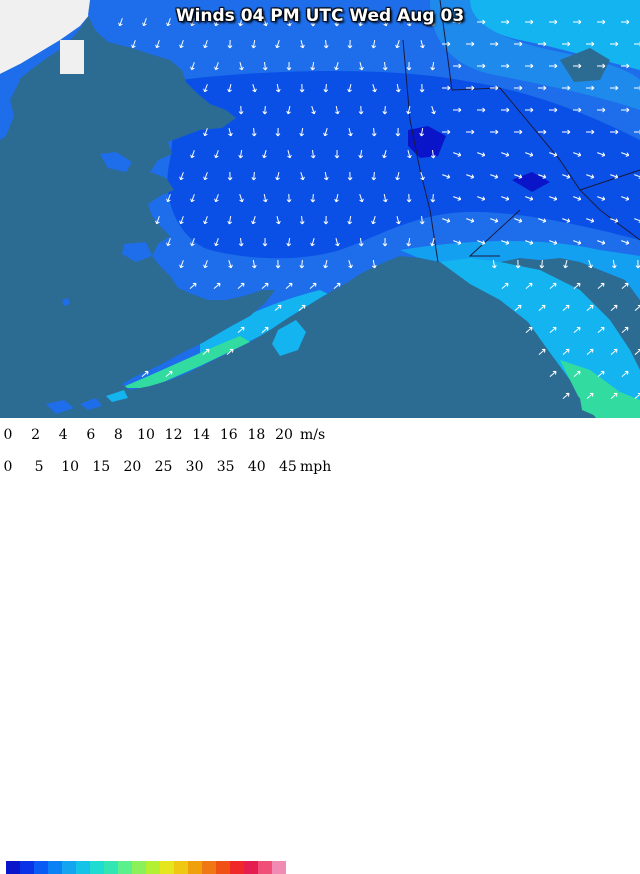  Describe the element at coordinates (63, 435) in the screenshot. I see `legend-ms-tick: 4` at that location.